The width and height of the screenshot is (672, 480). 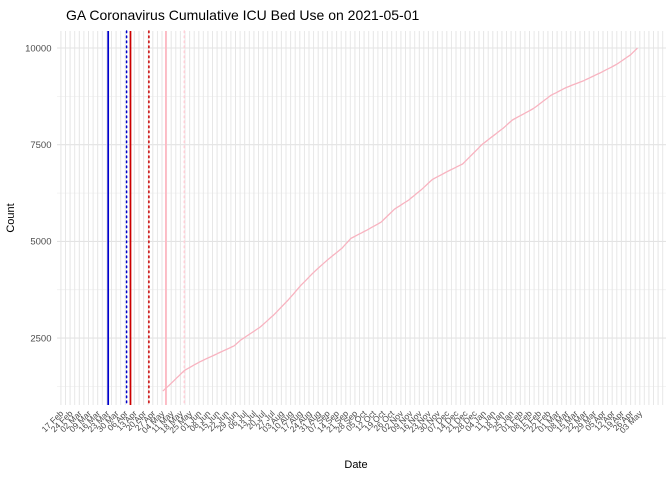 I want to click on y-tick-labels: 2500 5000 7500 10000, so click(x=38, y=193).